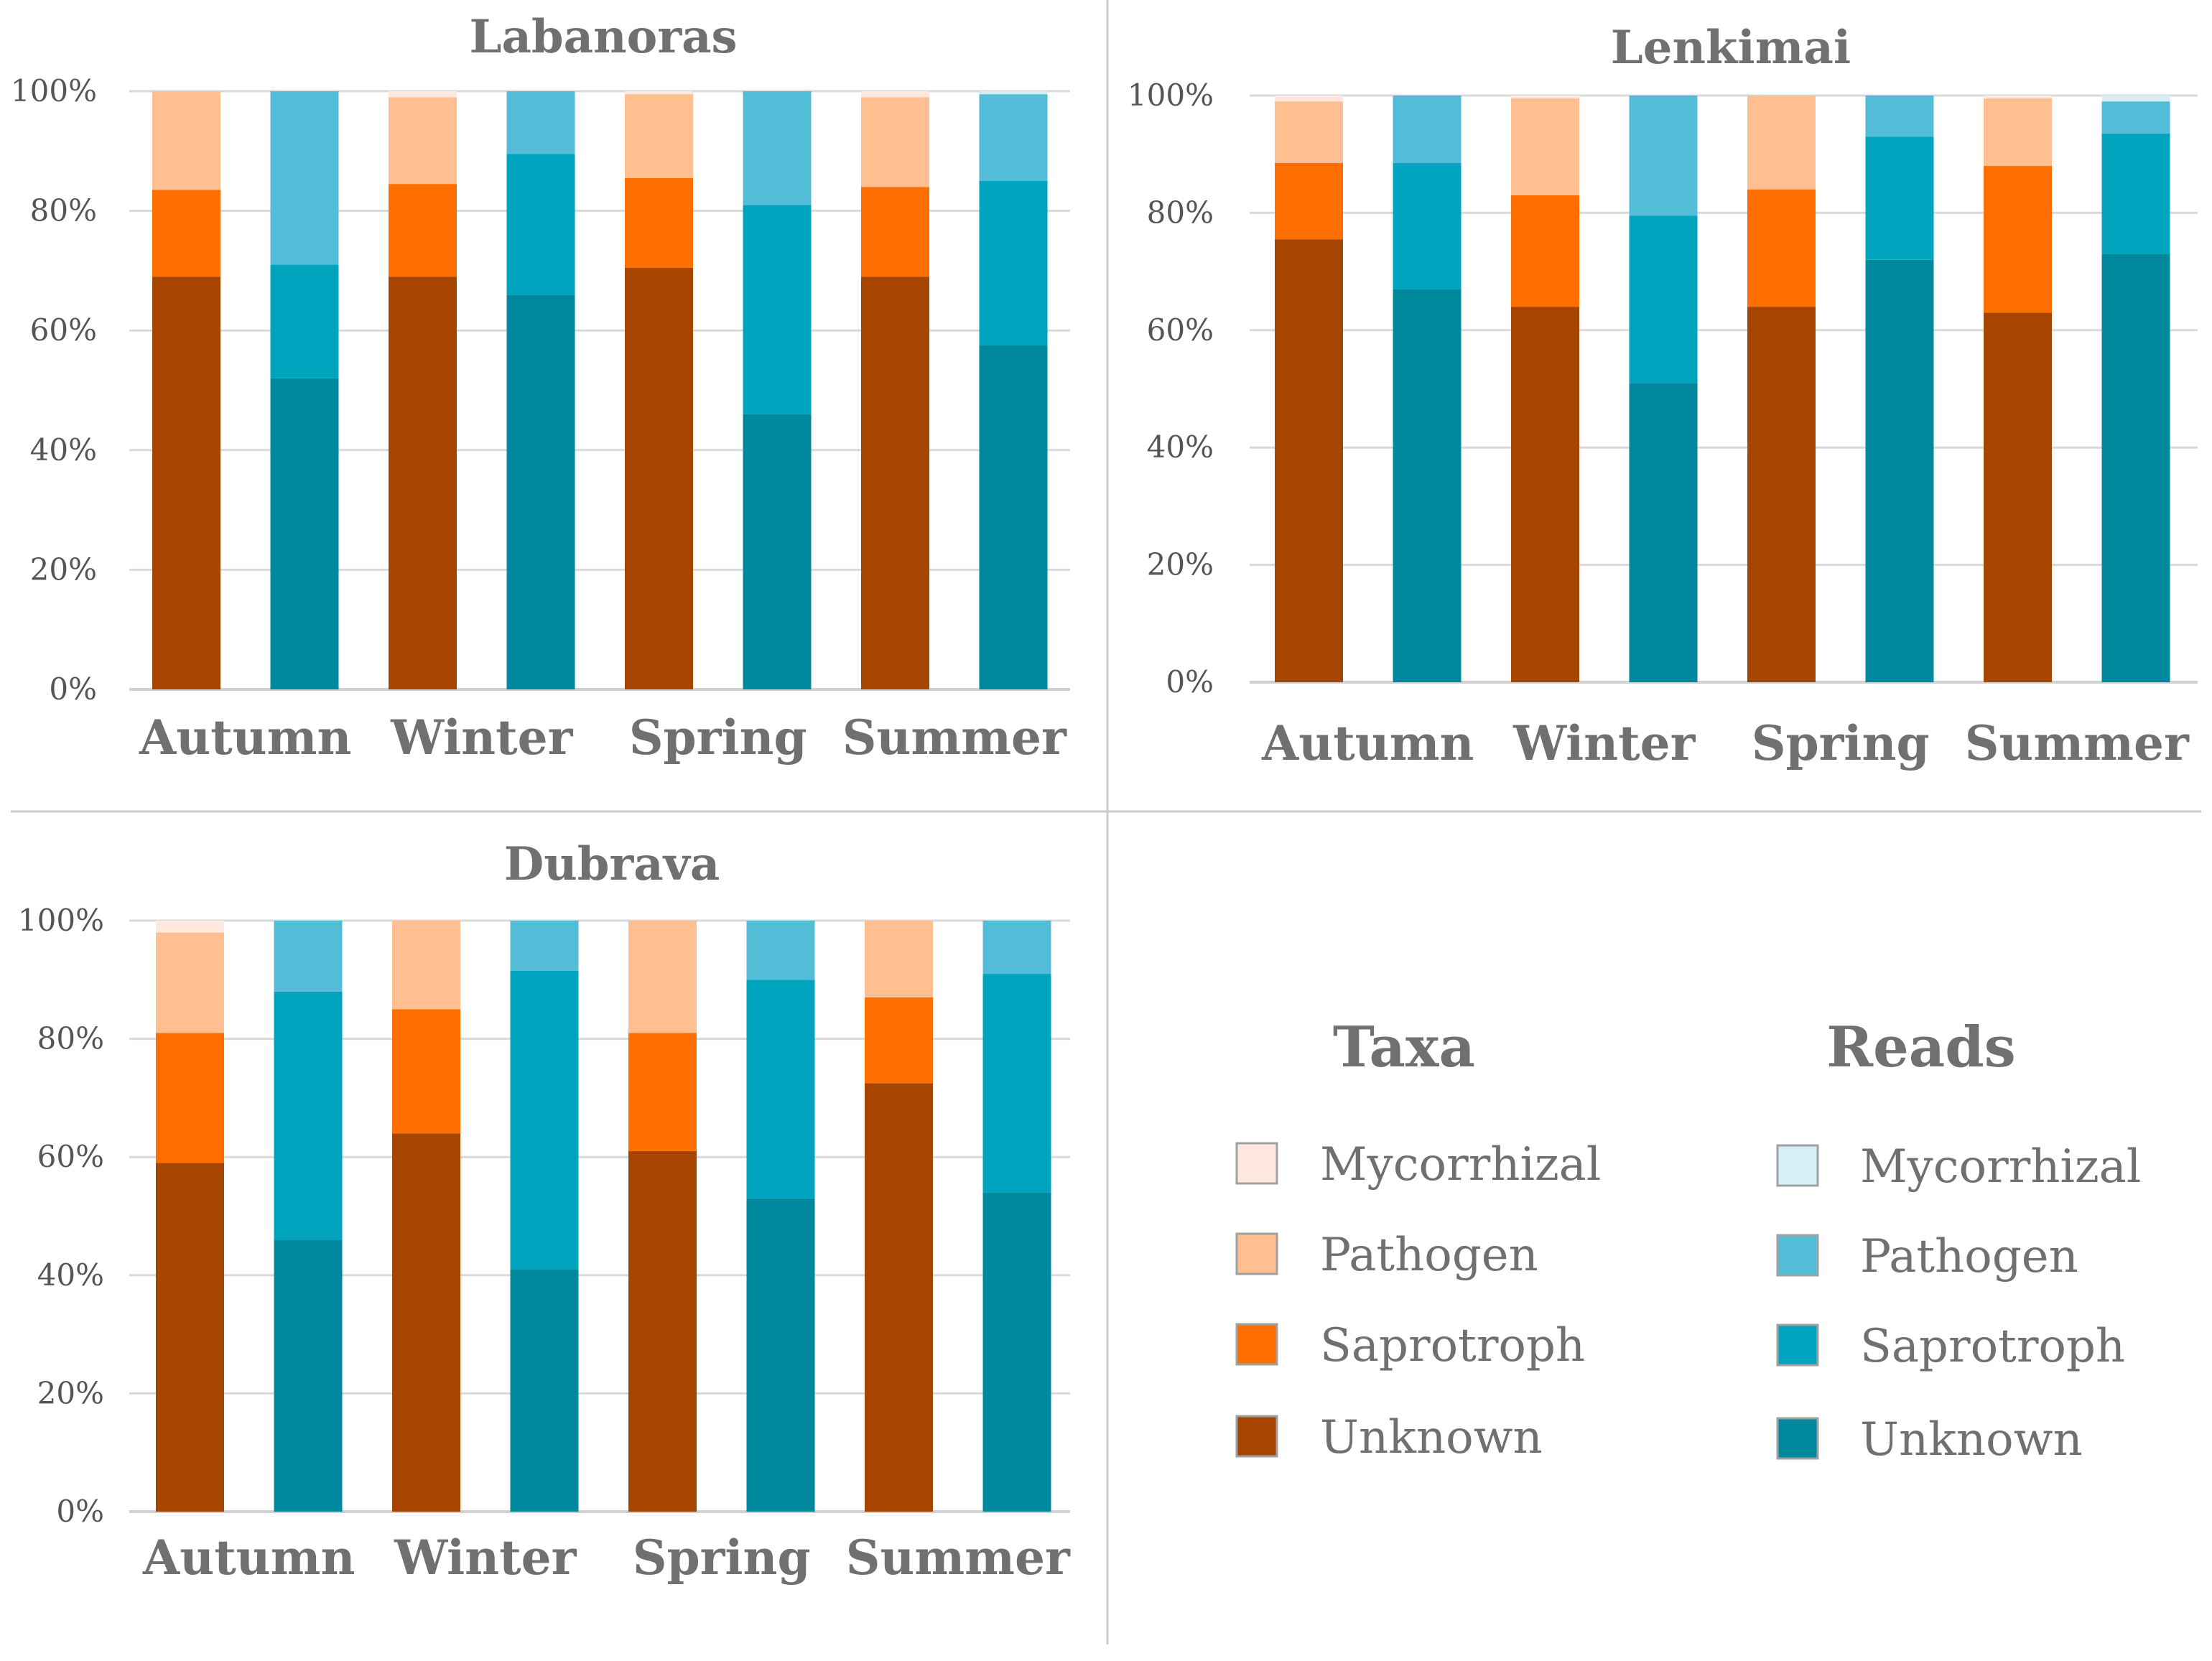 This screenshot has height=1661, width=2212. I want to click on bar-dubrava-winter-reads-saprotroph, so click(544, 1120).